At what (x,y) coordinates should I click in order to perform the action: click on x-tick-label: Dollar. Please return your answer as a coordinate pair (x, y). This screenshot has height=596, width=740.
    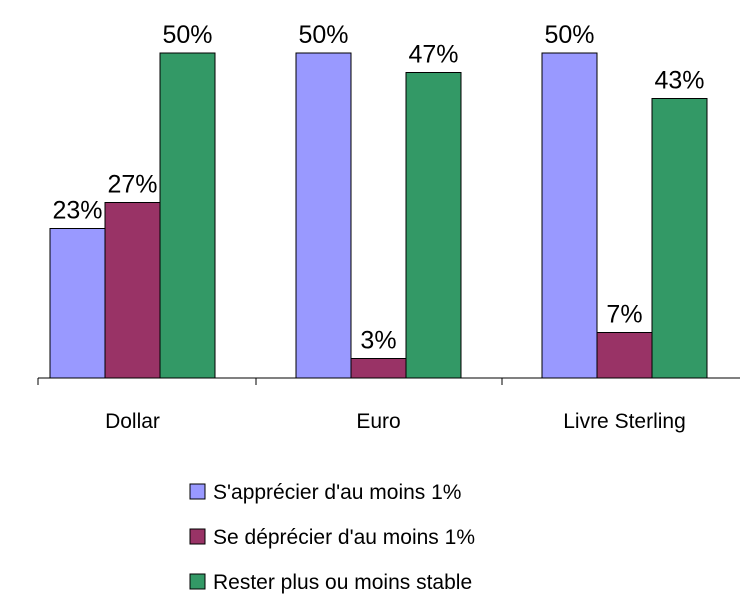
    Looking at the image, I should click on (132, 421).